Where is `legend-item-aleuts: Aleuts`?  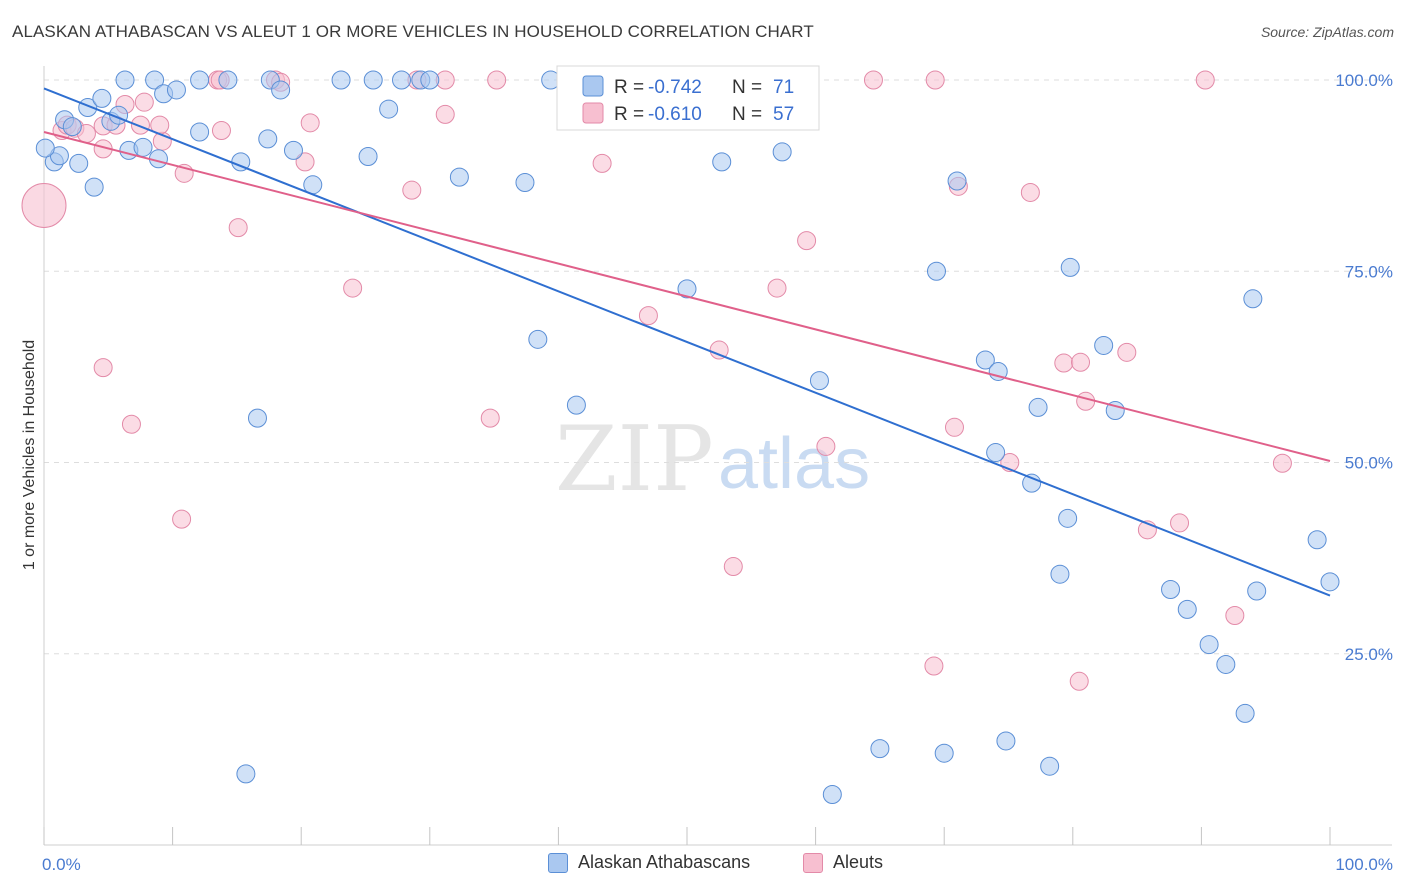
legend-item-aleuts: Aleuts is located at coordinates (843, 862).